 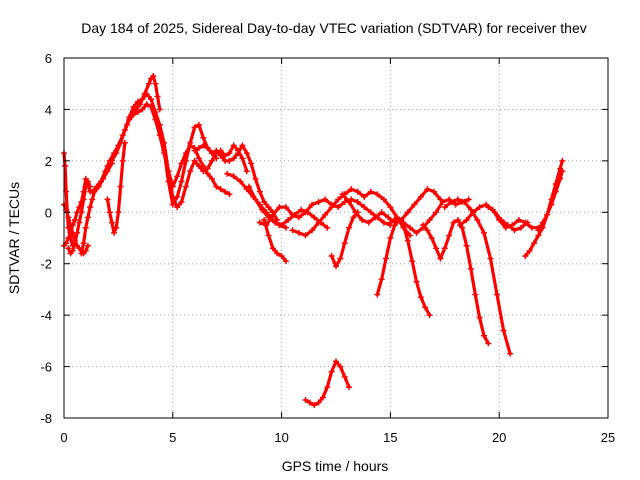 What do you see at coordinates (46, 315) in the screenshot?
I see `y-tick-label: -4` at bounding box center [46, 315].